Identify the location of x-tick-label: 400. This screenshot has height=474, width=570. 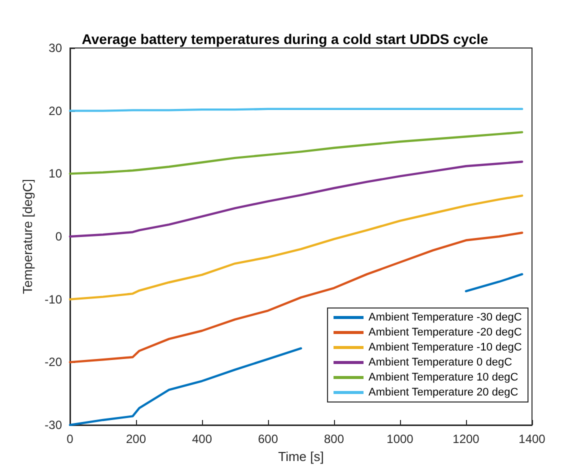
(202, 439).